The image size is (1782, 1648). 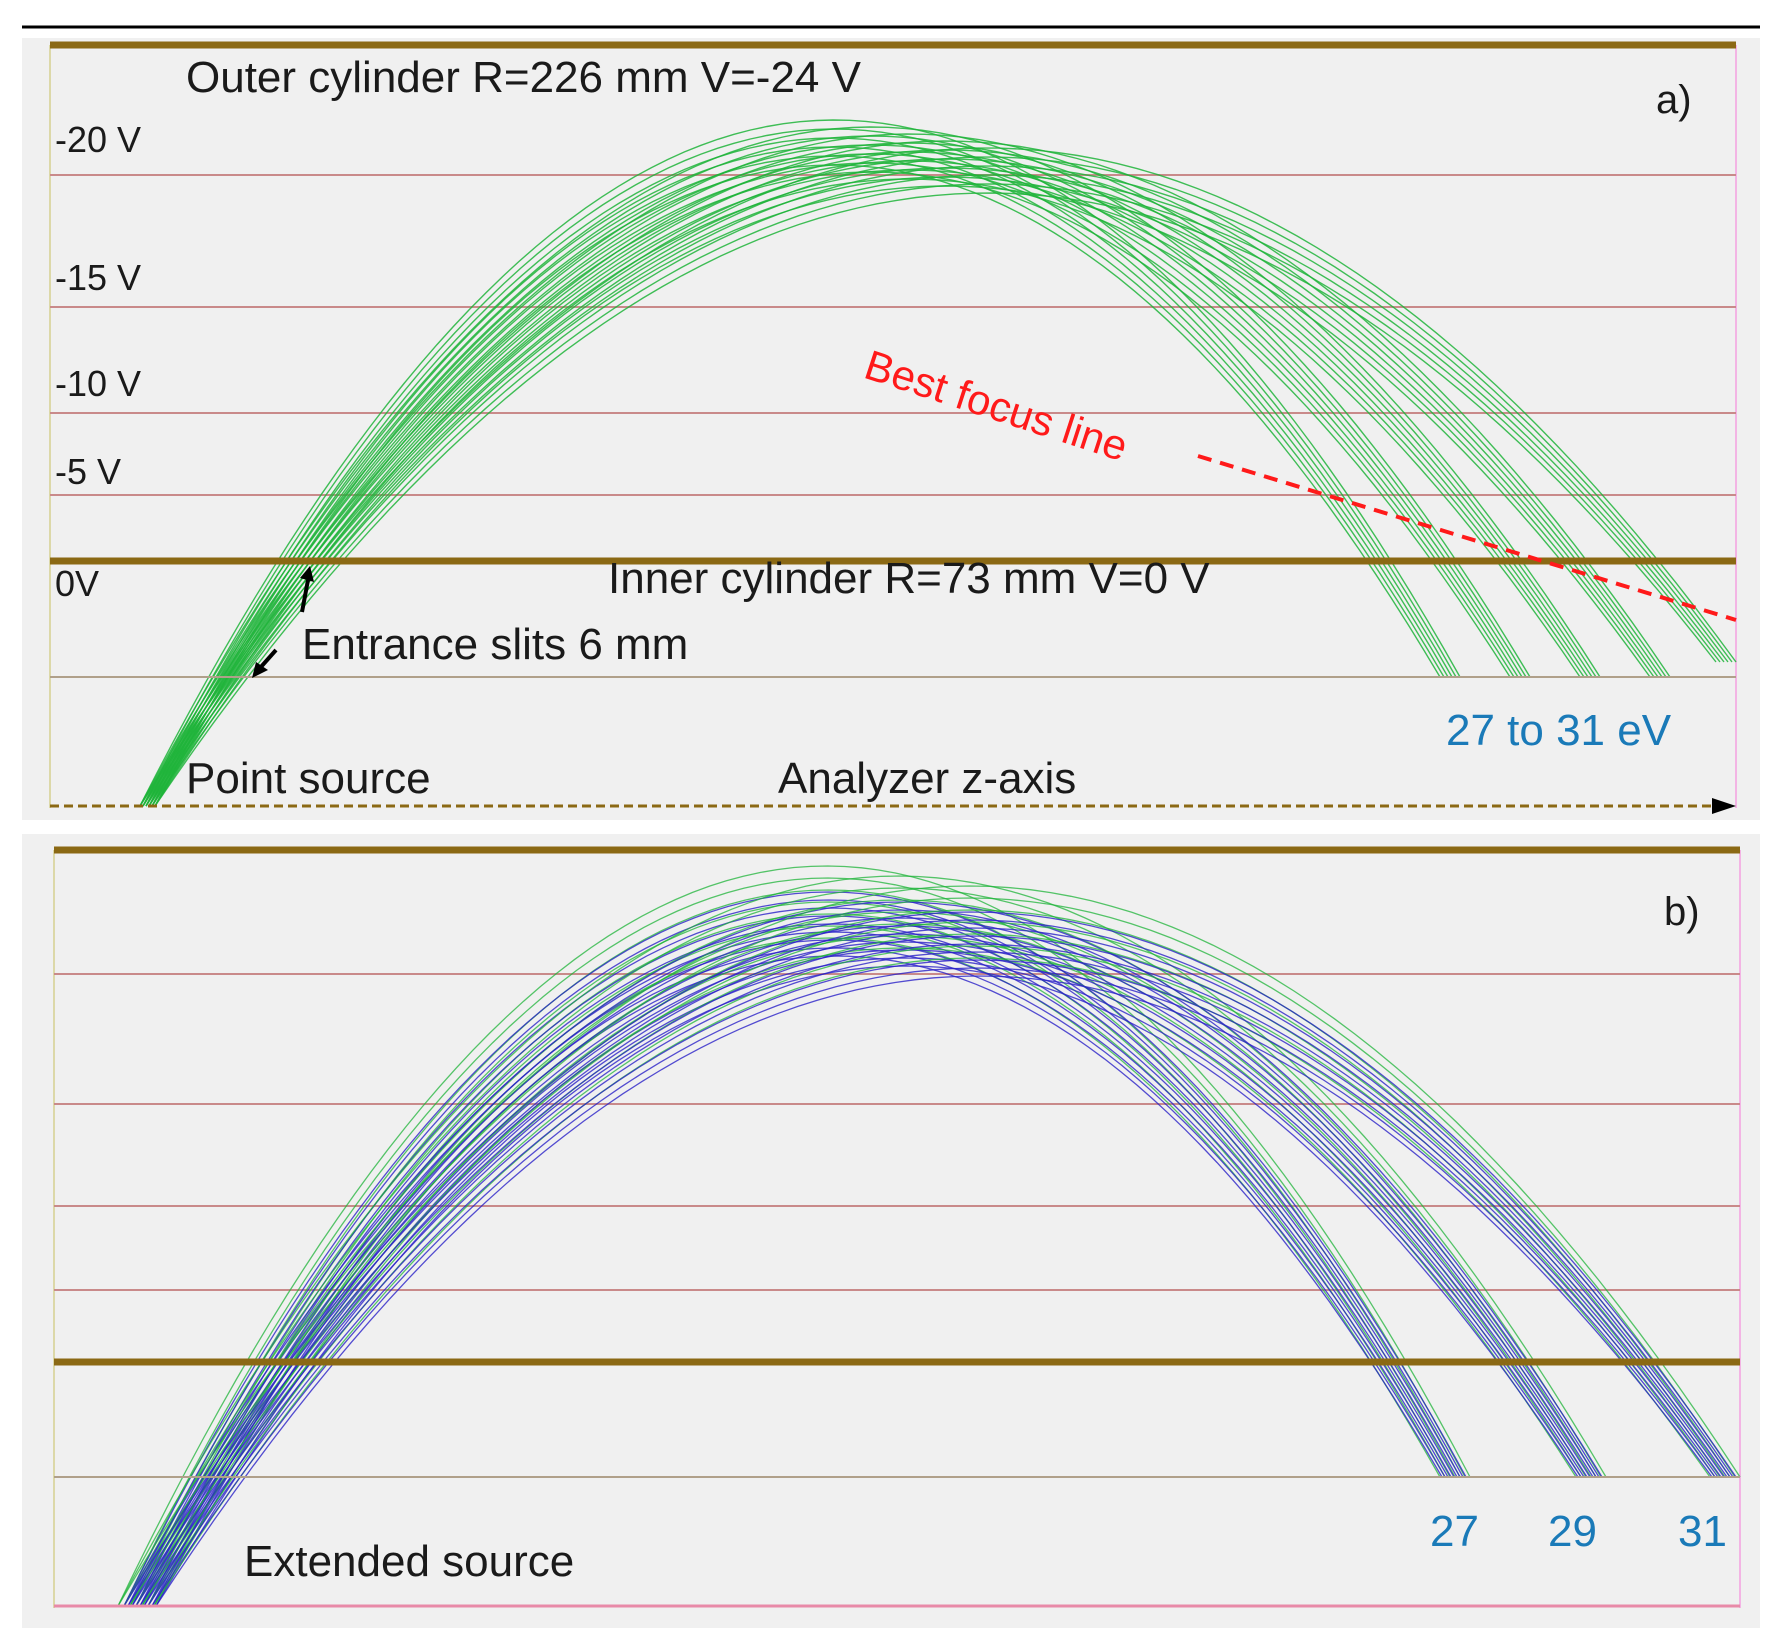 I want to click on entrance-slit-arrows, so click(x=283, y=622).